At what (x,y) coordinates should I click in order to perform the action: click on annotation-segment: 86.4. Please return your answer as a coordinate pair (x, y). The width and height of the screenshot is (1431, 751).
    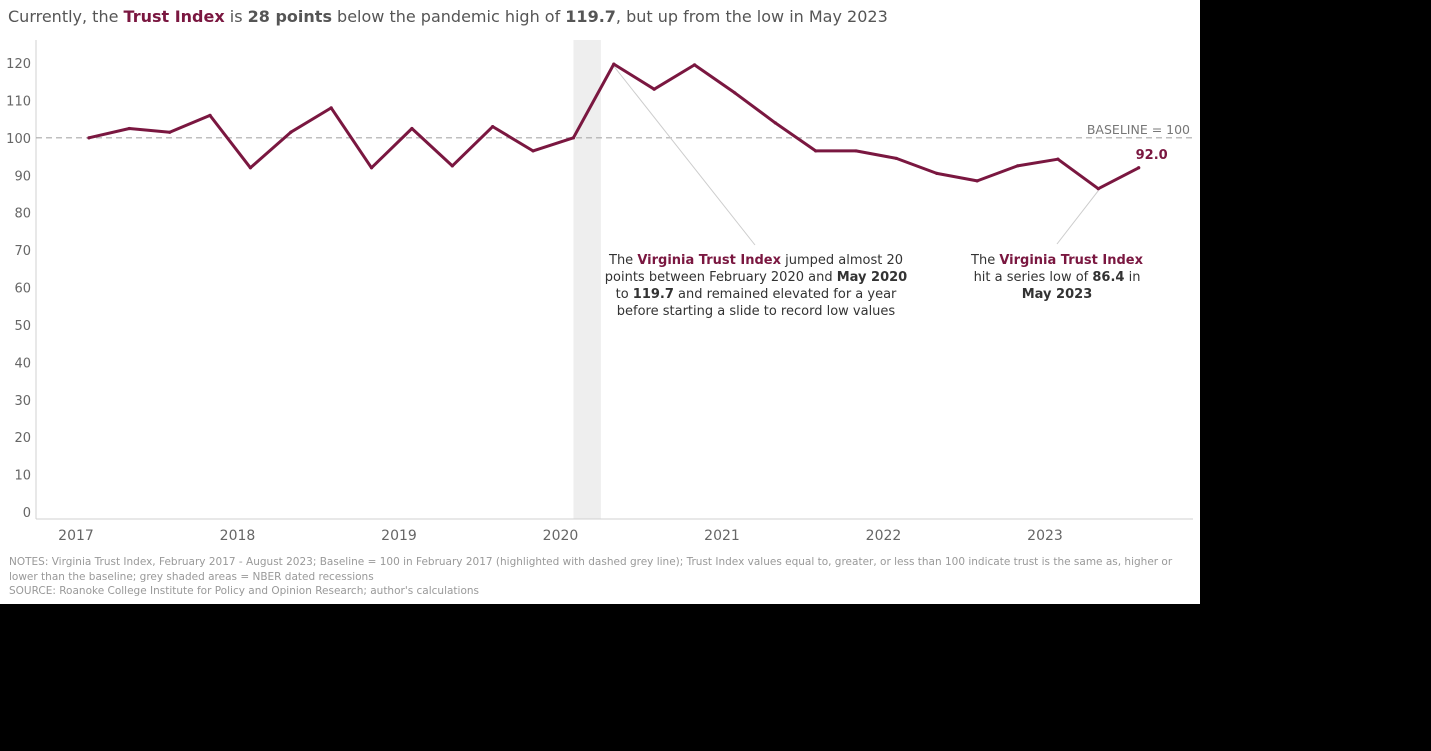
    Looking at the image, I should click on (1108, 277).